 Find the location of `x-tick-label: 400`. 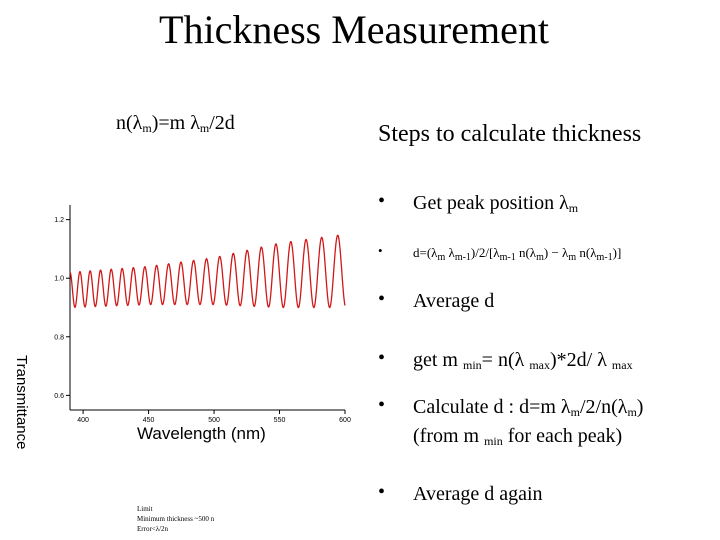

x-tick-label: 400 is located at coordinates (83, 420).